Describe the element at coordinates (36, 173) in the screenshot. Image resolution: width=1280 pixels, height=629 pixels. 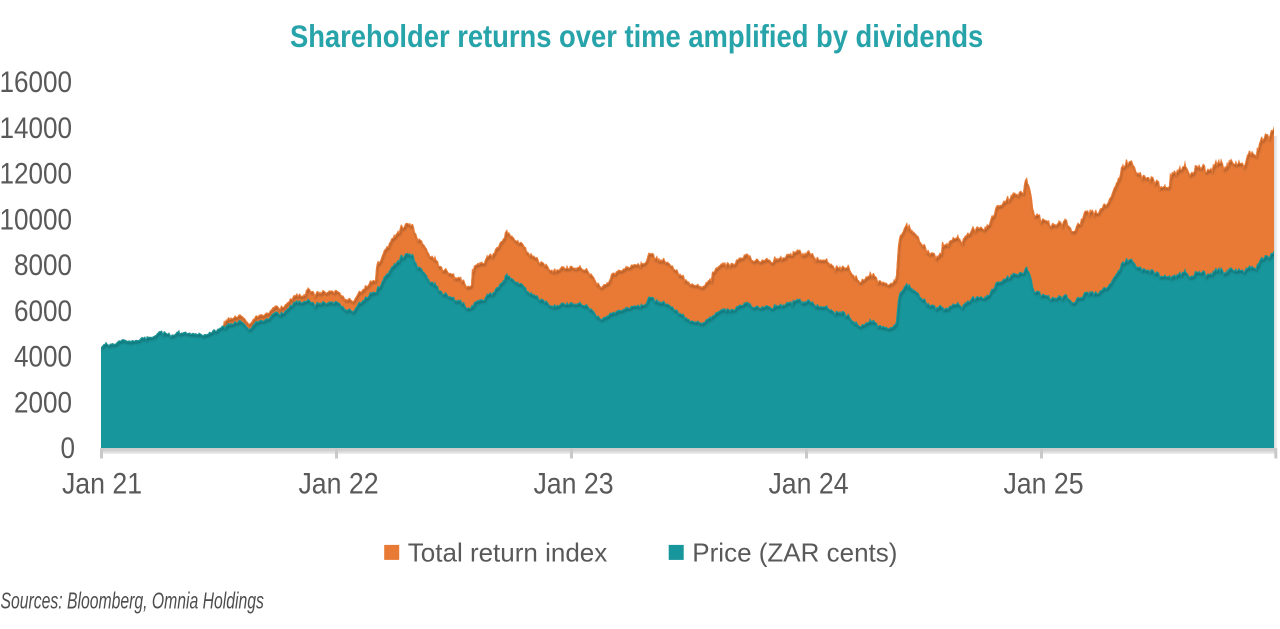
I see `svg-text: 12000` at that location.